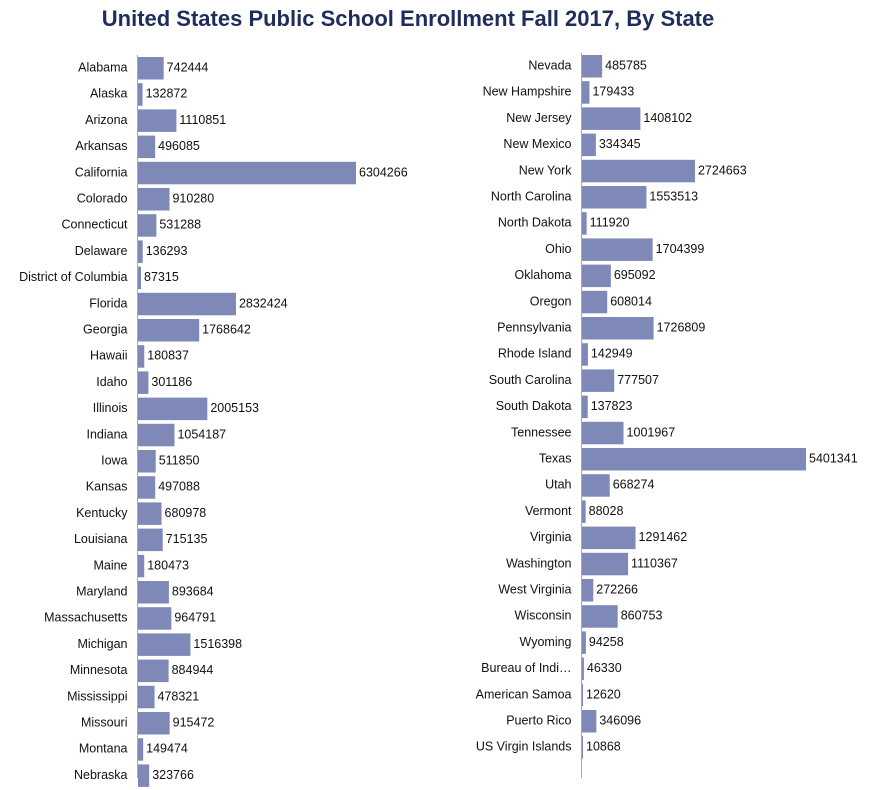  Describe the element at coordinates (173, 775) in the screenshot. I see `data-label: 323766` at that location.